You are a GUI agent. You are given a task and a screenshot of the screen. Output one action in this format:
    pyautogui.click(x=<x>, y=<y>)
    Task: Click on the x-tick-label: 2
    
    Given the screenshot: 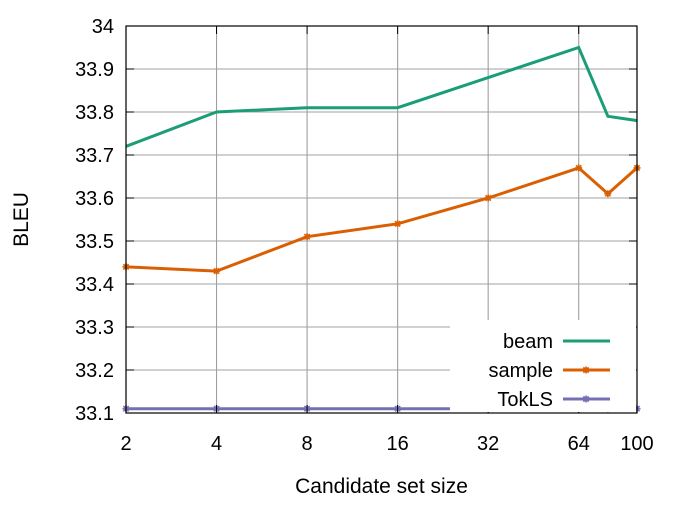 What is the action you would take?
    pyautogui.click(x=125, y=444)
    